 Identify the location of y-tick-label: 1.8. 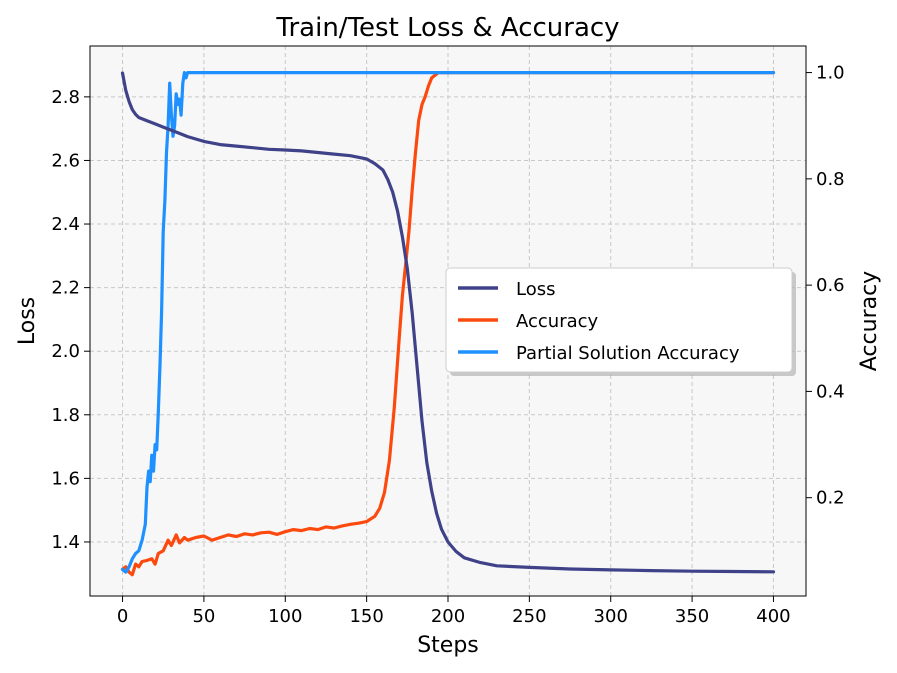
(65, 415).